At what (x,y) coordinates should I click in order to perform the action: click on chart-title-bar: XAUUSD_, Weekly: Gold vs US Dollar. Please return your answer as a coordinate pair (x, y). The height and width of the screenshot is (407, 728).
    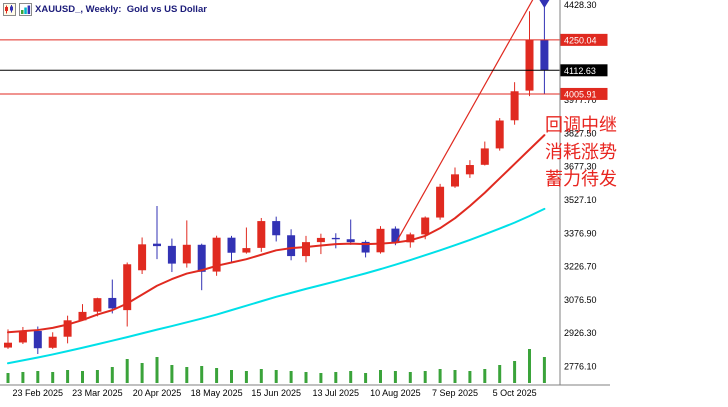
    Looking at the image, I should click on (105, 9).